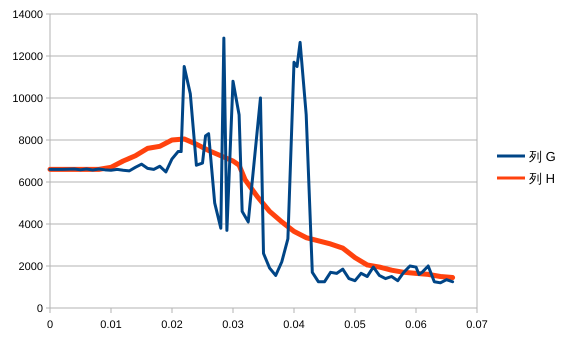 This screenshot has height=337, width=577. What do you see at coordinates (172, 325) in the screenshot?
I see `x-tick-label: 0.02` at bounding box center [172, 325].